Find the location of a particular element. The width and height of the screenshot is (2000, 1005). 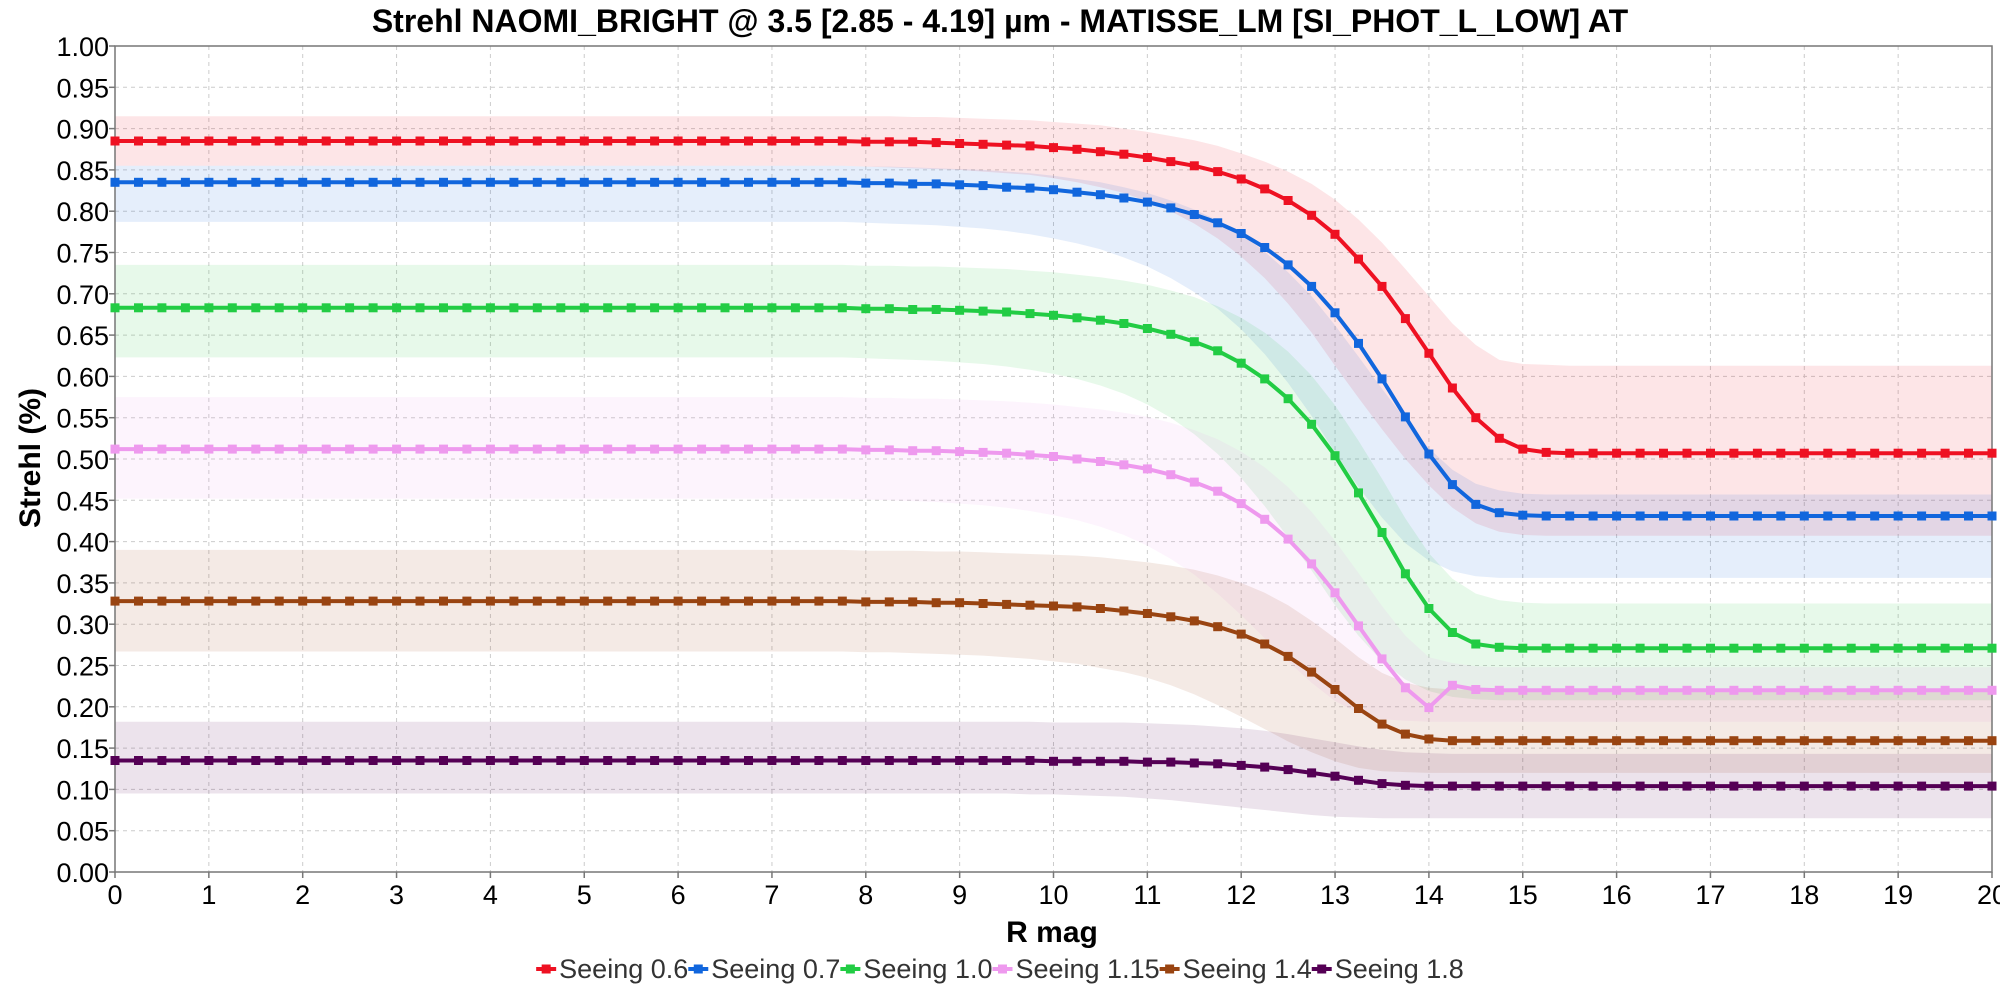

x-tick-label: 20 is located at coordinates (1988, 895).